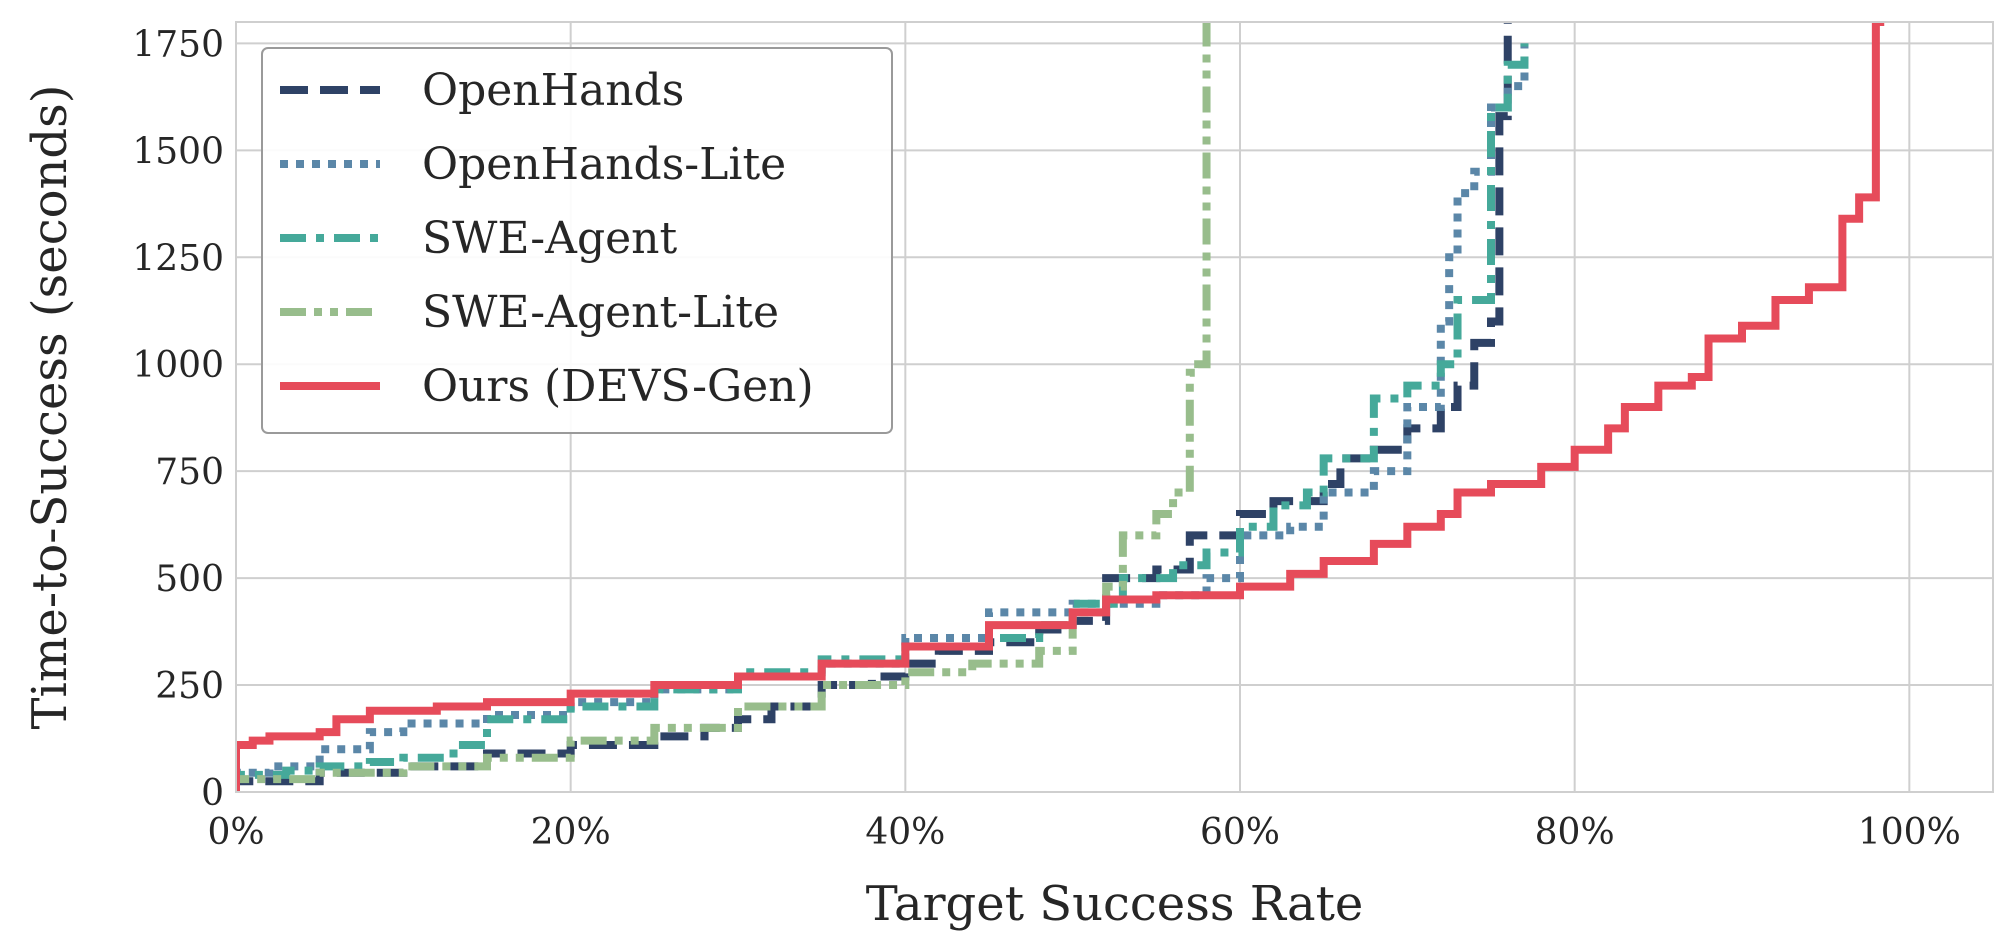 The image size is (2005, 940). What do you see at coordinates (178, 151) in the screenshot?
I see `y-tick-label: 1500` at bounding box center [178, 151].